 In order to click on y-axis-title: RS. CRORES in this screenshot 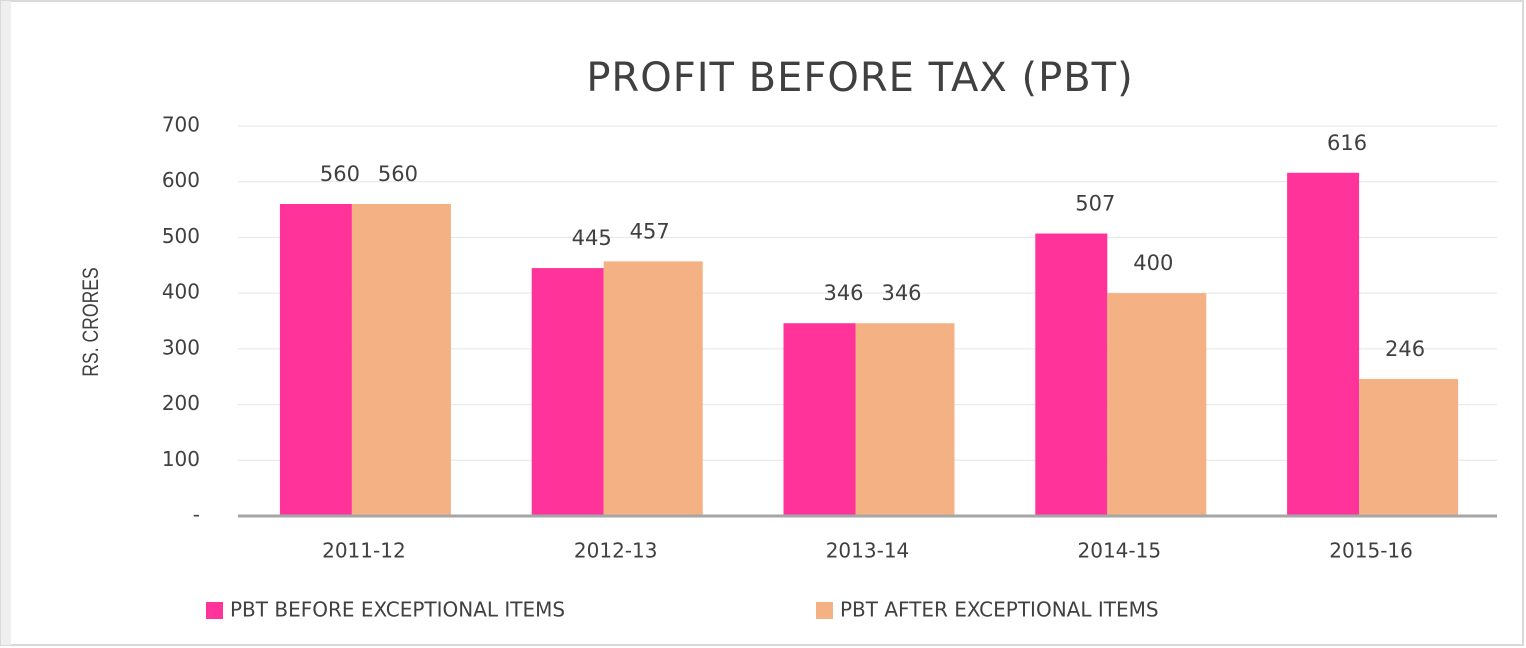, I will do `click(91, 321)`.